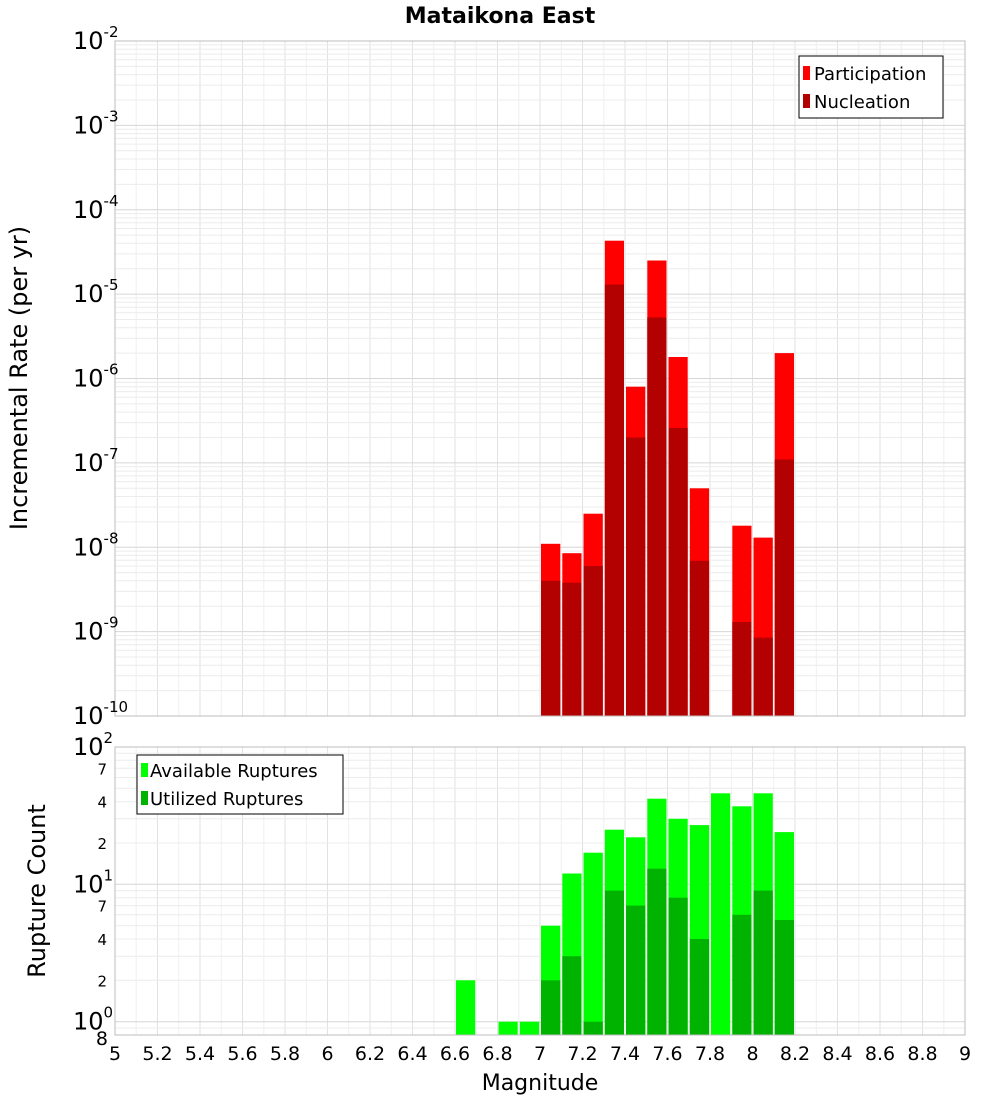  Describe the element at coordinates (370, 1054) in the screenshot. I see `x-tick-label: 6.2` at that location.